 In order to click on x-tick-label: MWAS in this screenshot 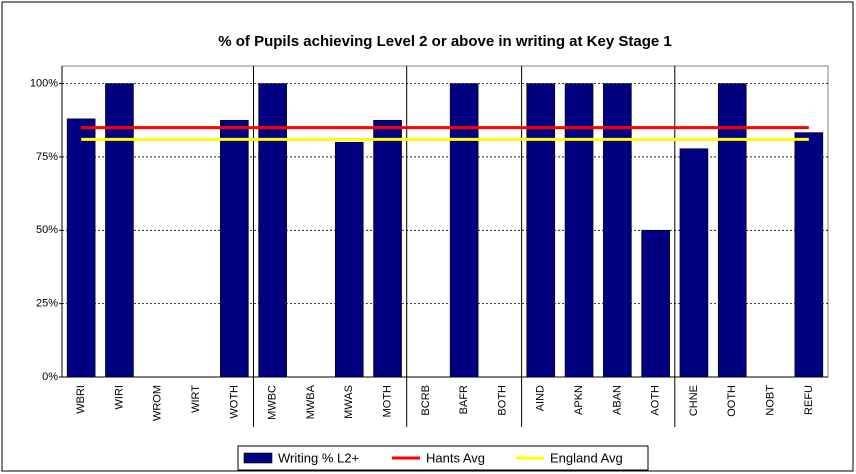, I will do `click(349, 402)`.